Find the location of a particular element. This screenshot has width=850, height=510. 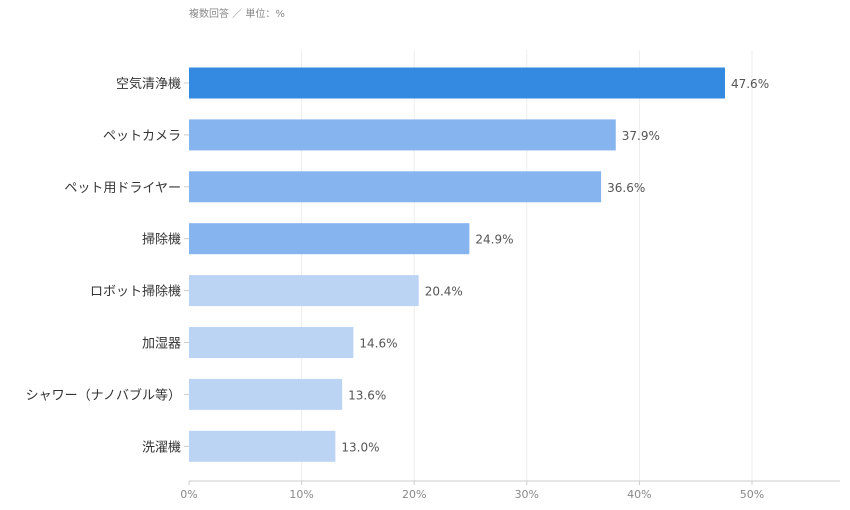

data-label: 14.6% is located at coordinates (378, 344).